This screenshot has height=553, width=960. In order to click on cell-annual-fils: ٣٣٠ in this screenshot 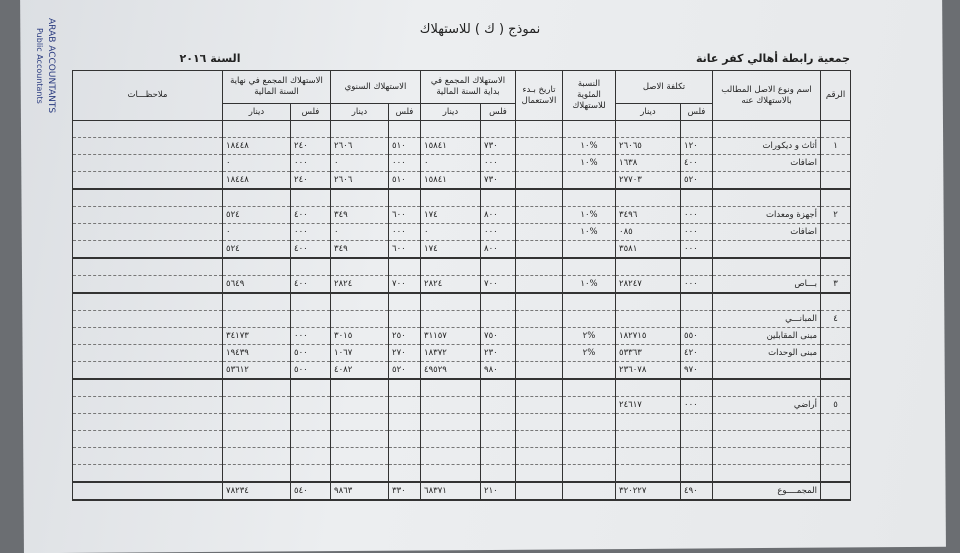, I will do `click(404, 491)`.